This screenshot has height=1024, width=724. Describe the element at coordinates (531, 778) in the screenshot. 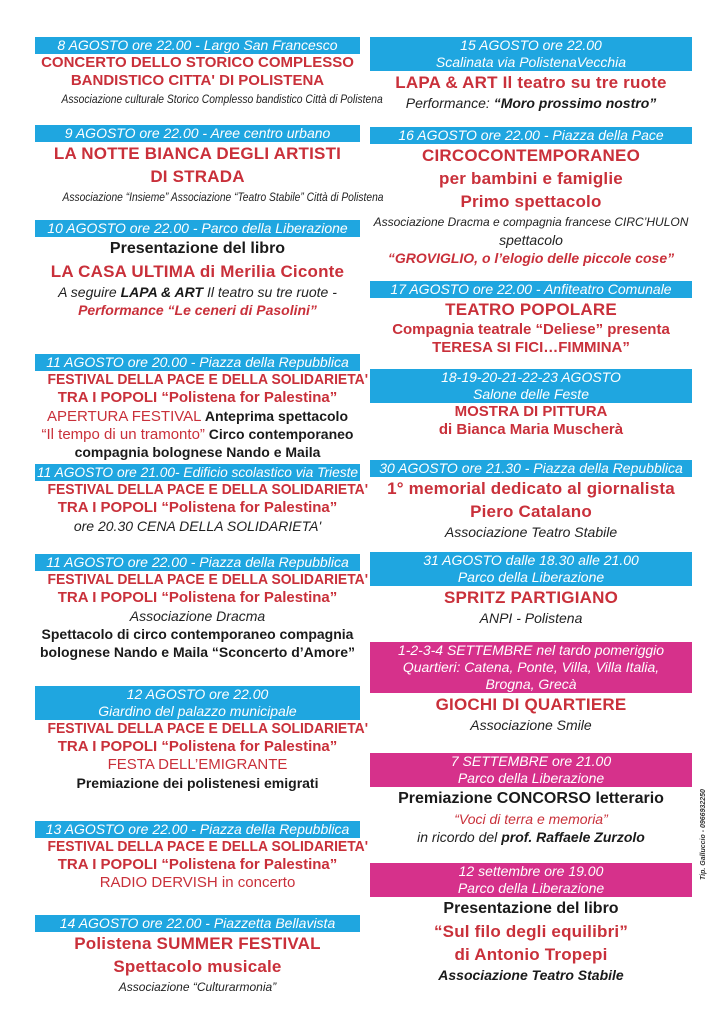

I see `header-line: Parco della Liberazione` at that location.